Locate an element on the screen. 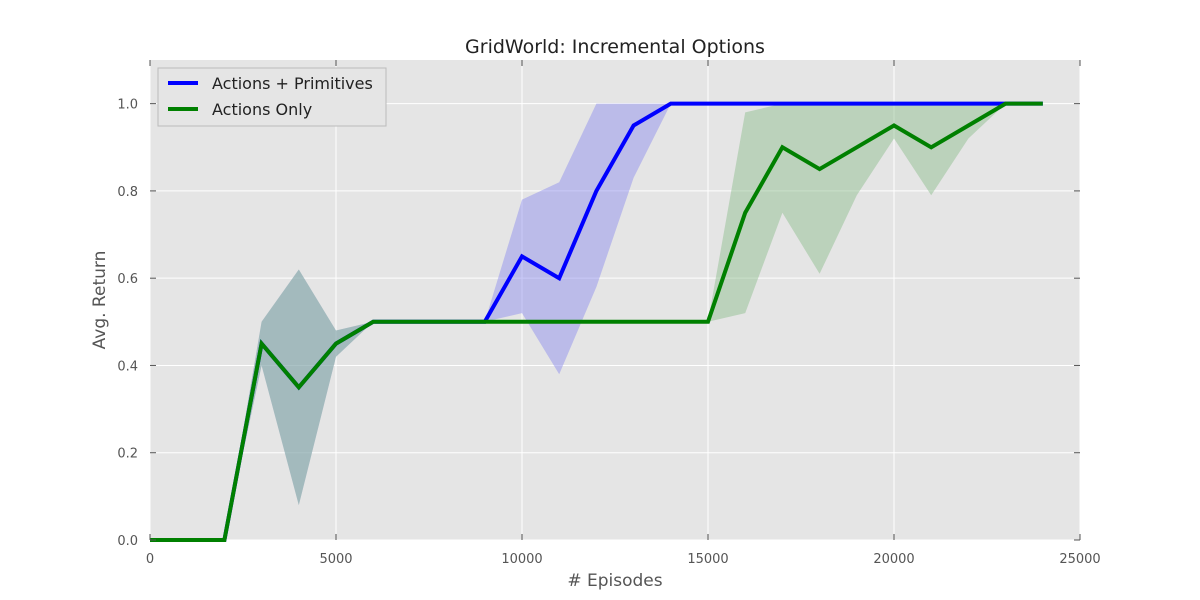 The width and height of the screenshot is (1200, 600). y-tick-label: 1.0 is located at coordinates (127, 105).